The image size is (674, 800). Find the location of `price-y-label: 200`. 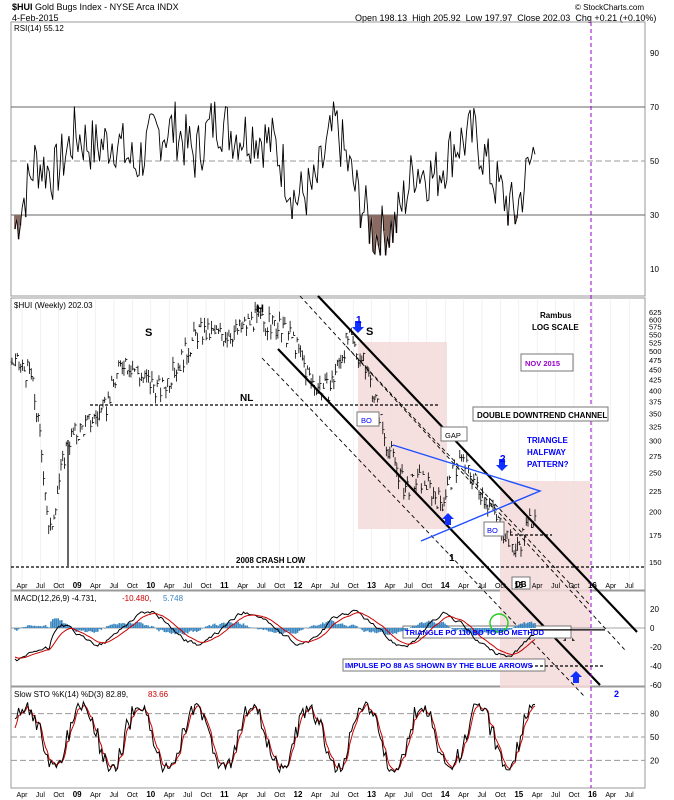

price-y-label: 200 is located at coordinates (655, 512).